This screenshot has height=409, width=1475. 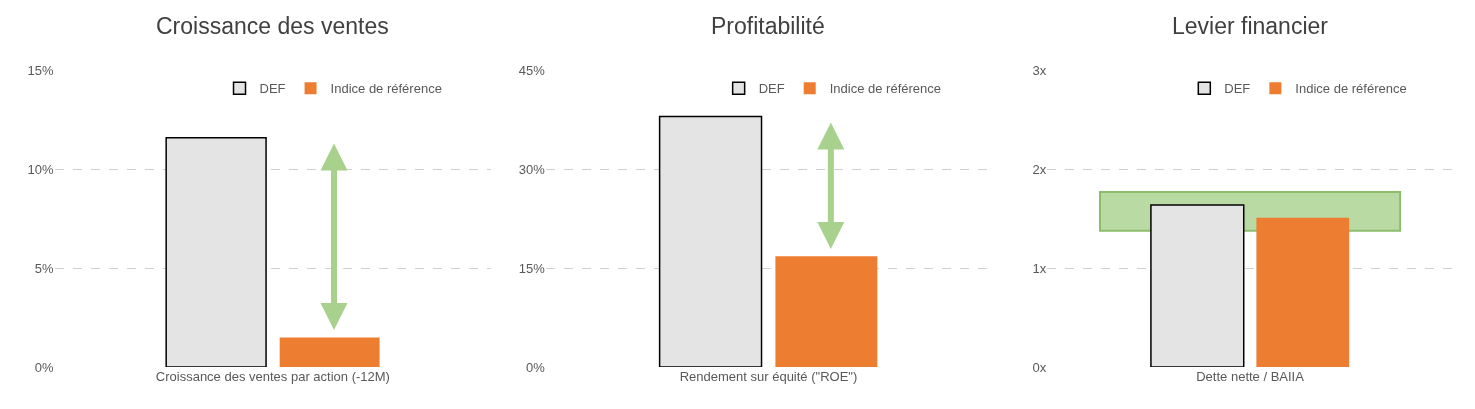 What do you see at coordinates (1039, 268) in the screenshot?
I see `y-tick-label: 1x` at bounding box center [1039, 268].